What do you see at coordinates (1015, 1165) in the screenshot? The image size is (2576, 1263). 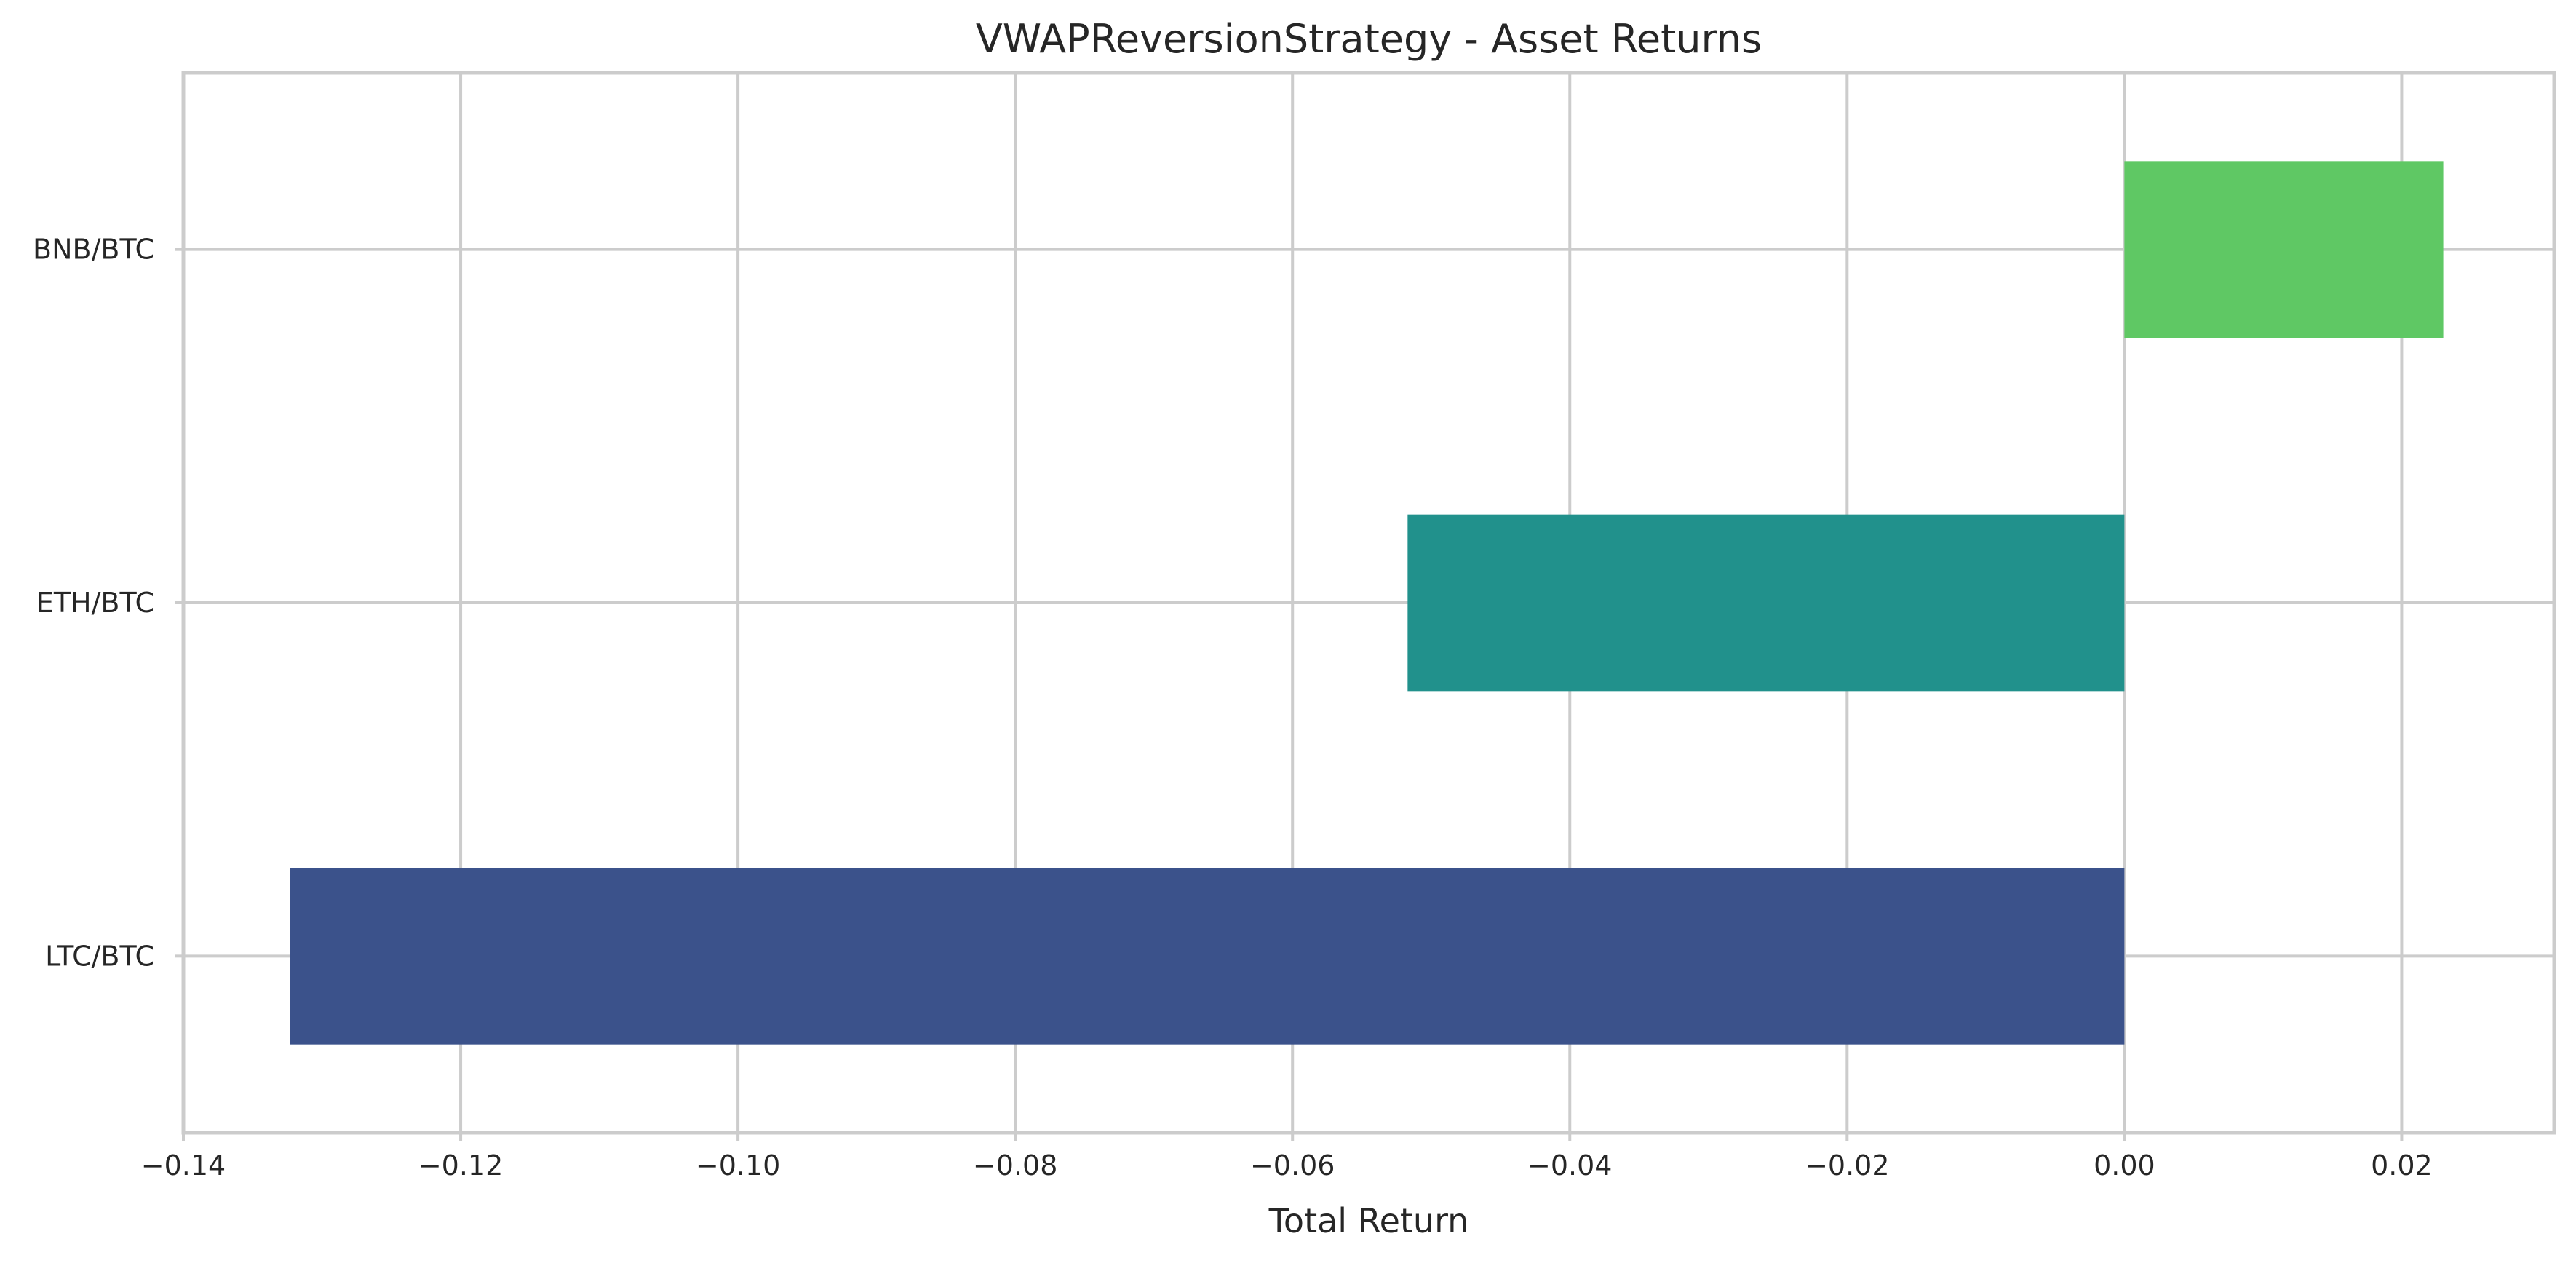 I see `x-tick-label: −0.08` at bounding box center [1015, 1165].